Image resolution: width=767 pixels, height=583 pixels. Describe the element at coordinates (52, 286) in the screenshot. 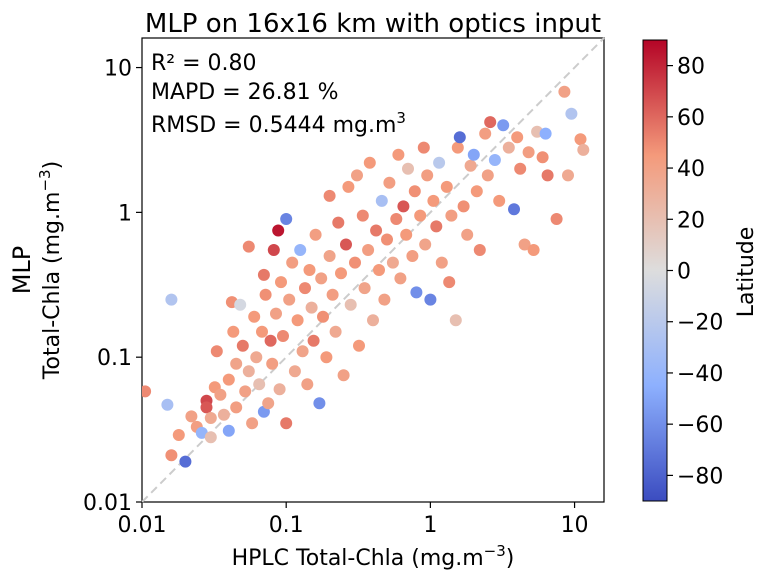

I see `y-axis-label-text: Total-Chla (mg.m` at that location.